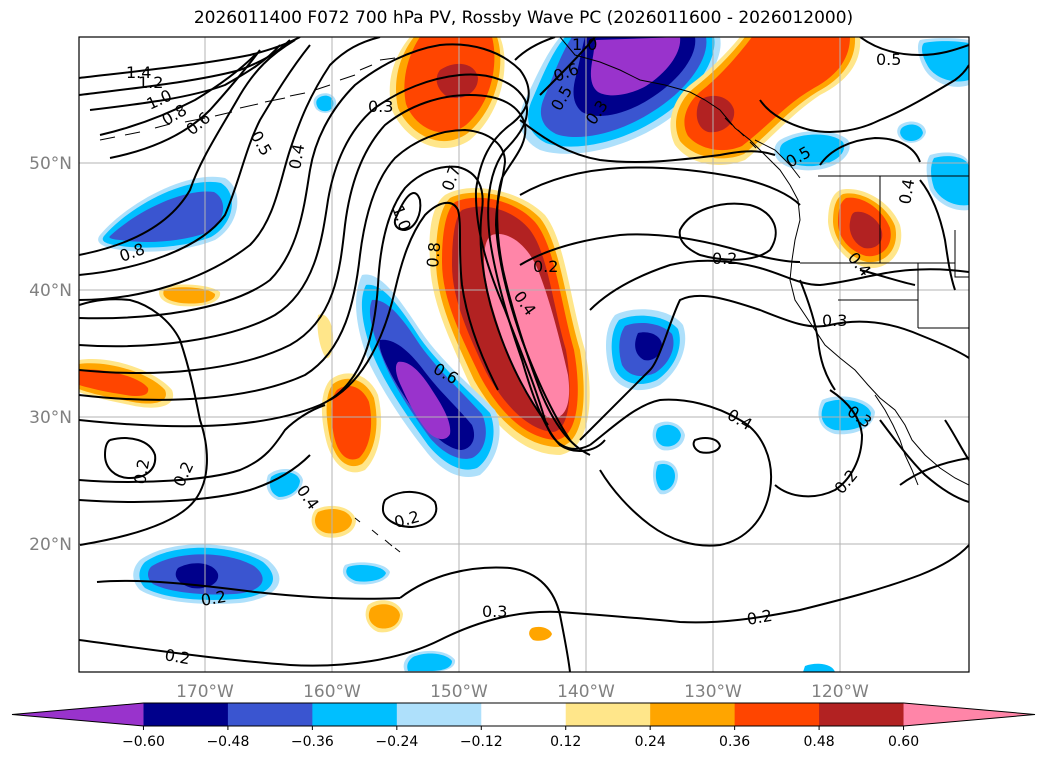  Describe the element at coordinates (332, 692) in the screenshot. I see `lon-label-160w: 160°W` at that location.